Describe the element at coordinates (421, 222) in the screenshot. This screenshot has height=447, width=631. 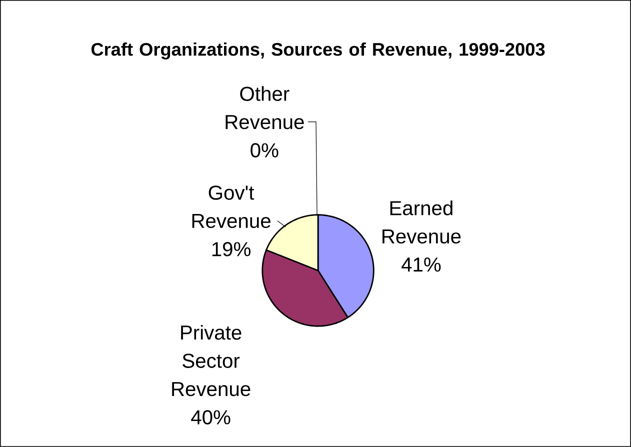
I see `slice-label: Earned Revenue` at that location.